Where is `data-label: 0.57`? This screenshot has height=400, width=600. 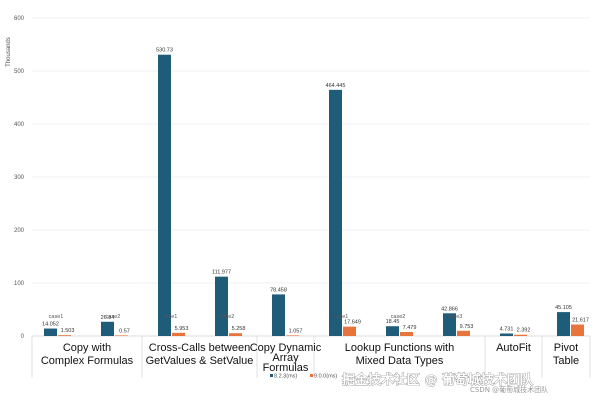
data-label: 0.57 is located at coordinates (124, 331).